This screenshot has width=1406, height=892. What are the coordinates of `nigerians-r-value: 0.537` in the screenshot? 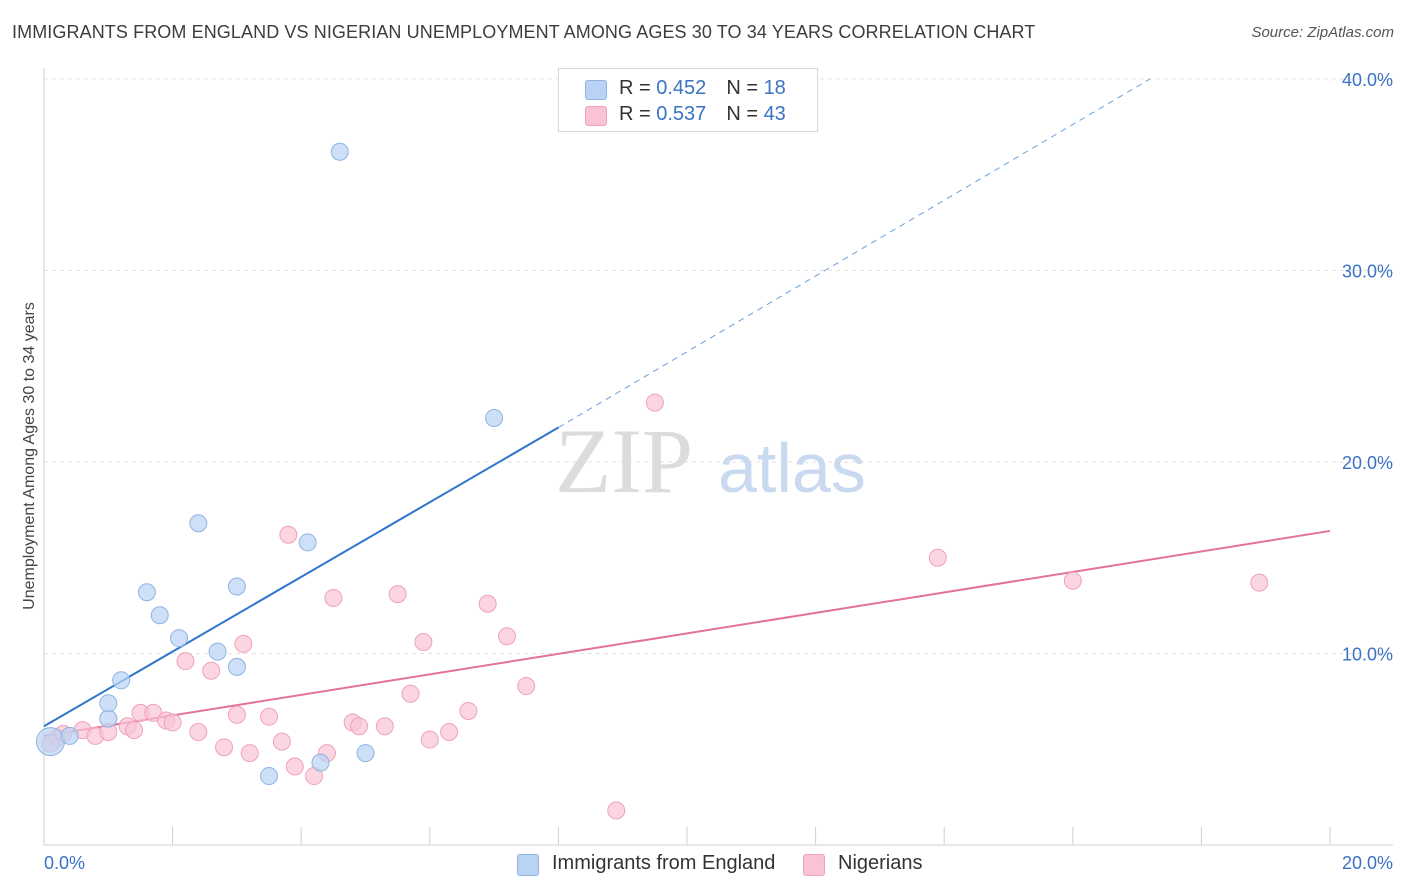 It's located at (681, 114).